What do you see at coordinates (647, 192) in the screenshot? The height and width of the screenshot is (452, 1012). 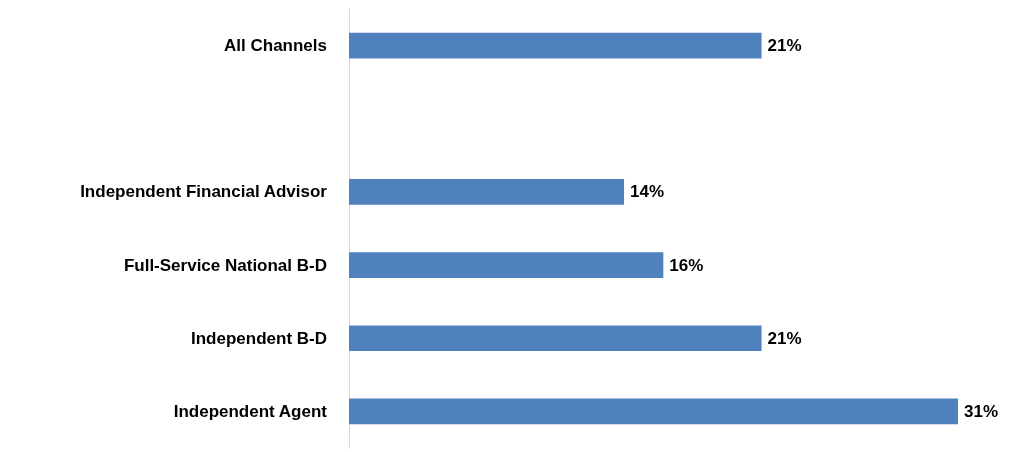 I see `data-label: 14%` at bounding box center [647, 192].